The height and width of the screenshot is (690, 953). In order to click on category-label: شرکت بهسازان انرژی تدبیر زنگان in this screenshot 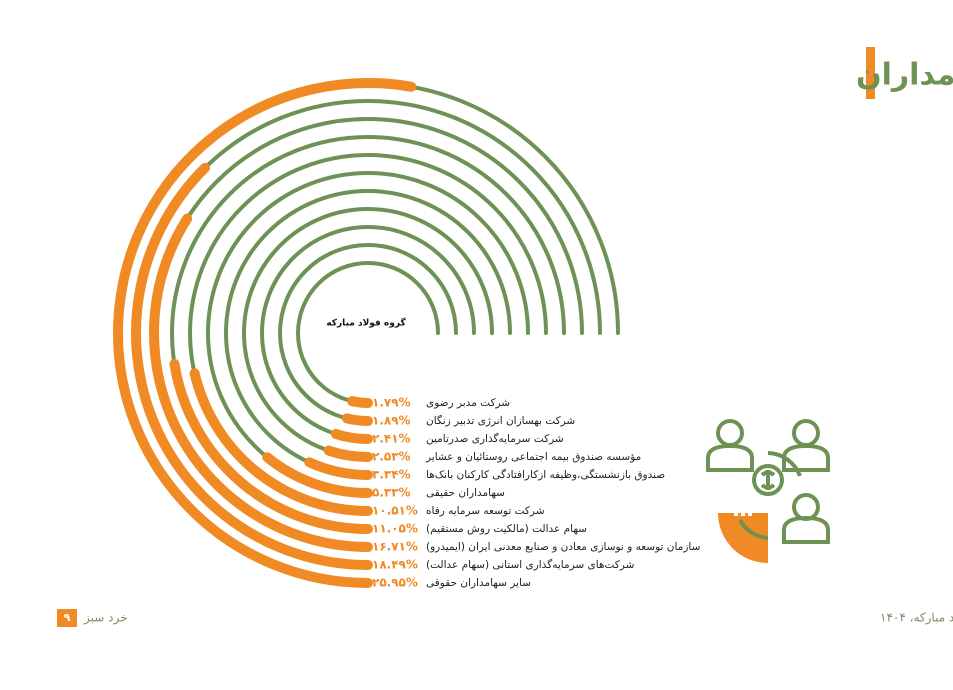, I will do `click(500, 420)`.